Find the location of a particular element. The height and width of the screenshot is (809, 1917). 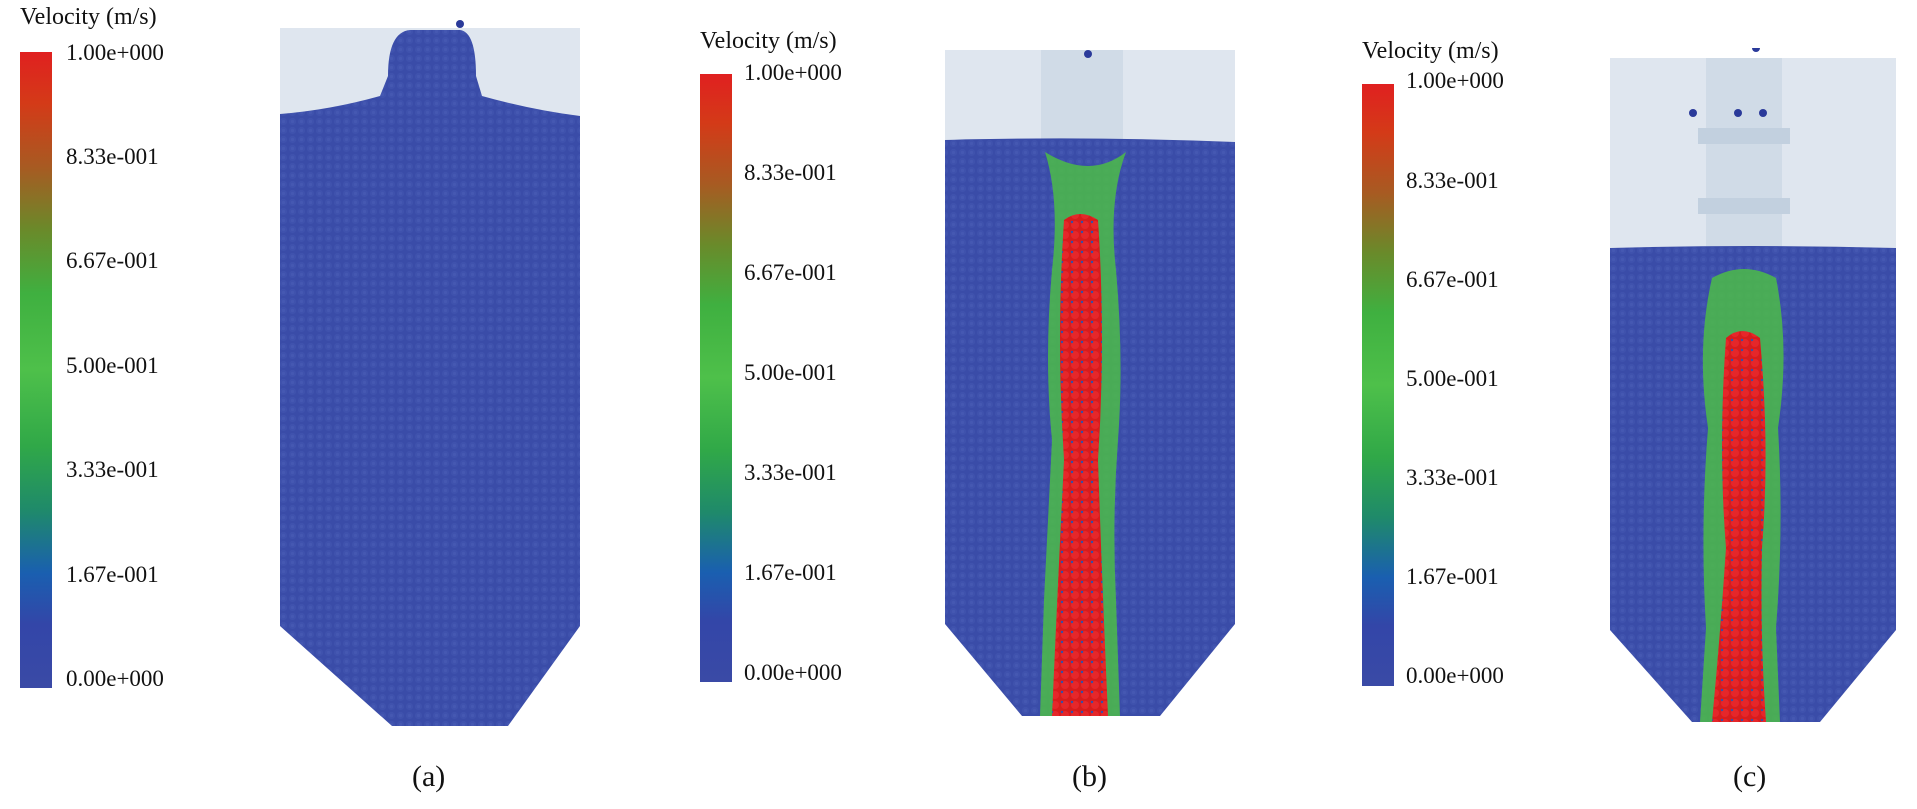

silo-simulation-c is located at coordinates (1753, 385).